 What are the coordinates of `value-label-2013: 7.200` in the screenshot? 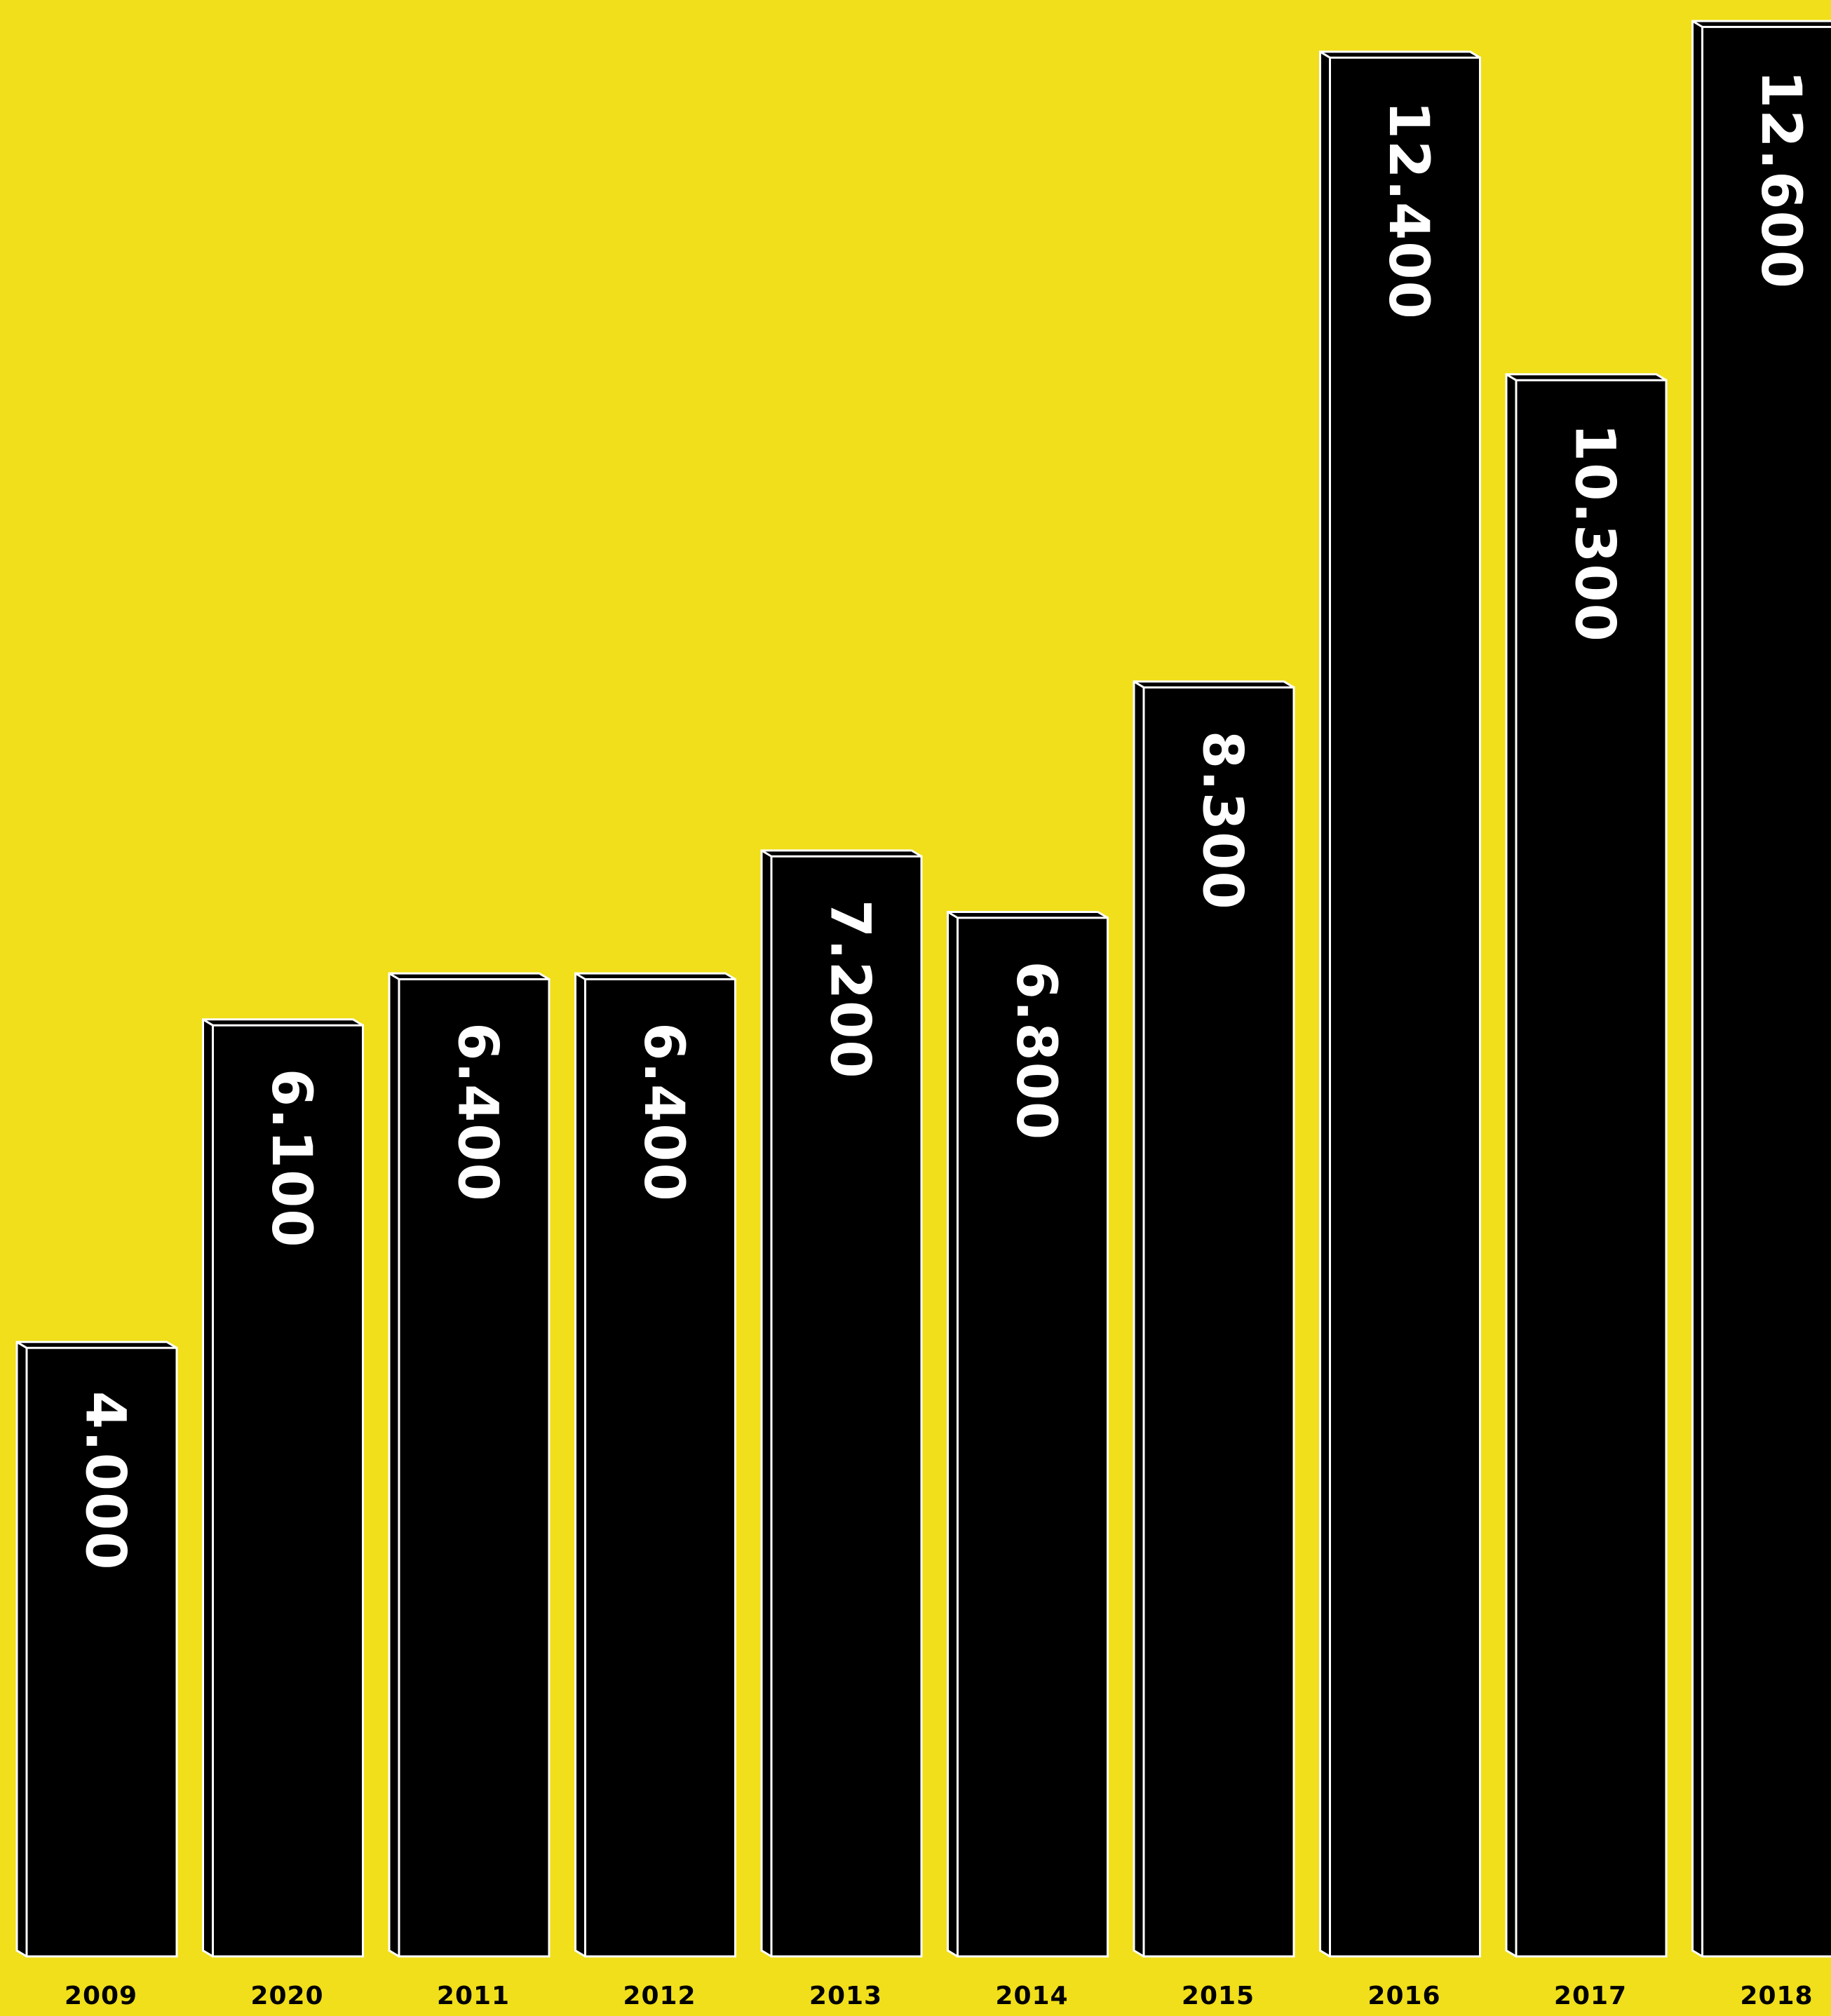 It's located at (849, 990).